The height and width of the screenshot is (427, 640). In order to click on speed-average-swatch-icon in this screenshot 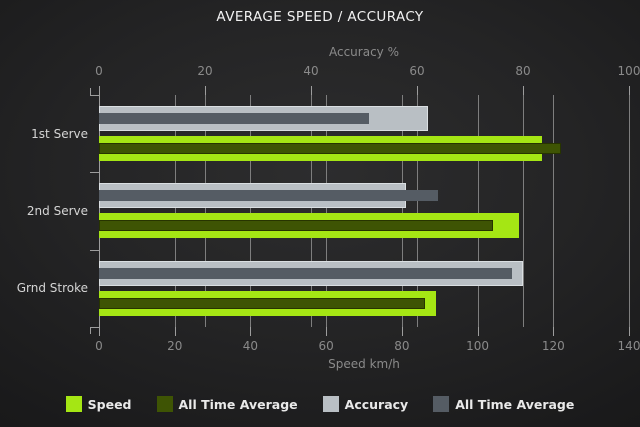, I will do `click(164, 404)`.